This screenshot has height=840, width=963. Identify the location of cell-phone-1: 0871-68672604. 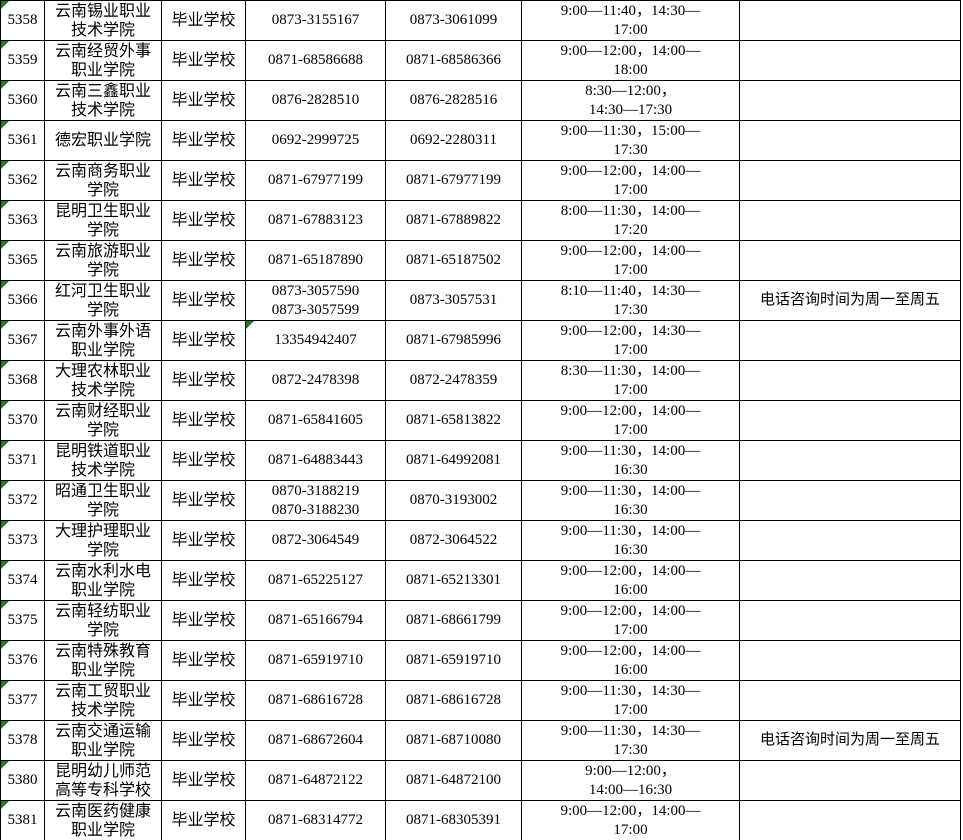
(315, 740).